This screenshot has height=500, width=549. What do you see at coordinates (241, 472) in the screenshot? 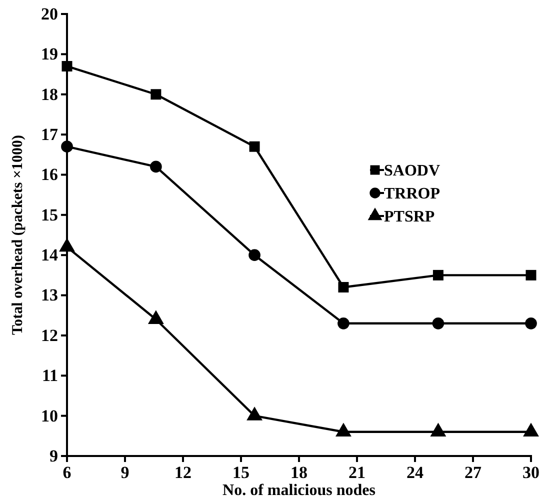
I see `x-tick-label: 15` at bounding box center [241, 472].